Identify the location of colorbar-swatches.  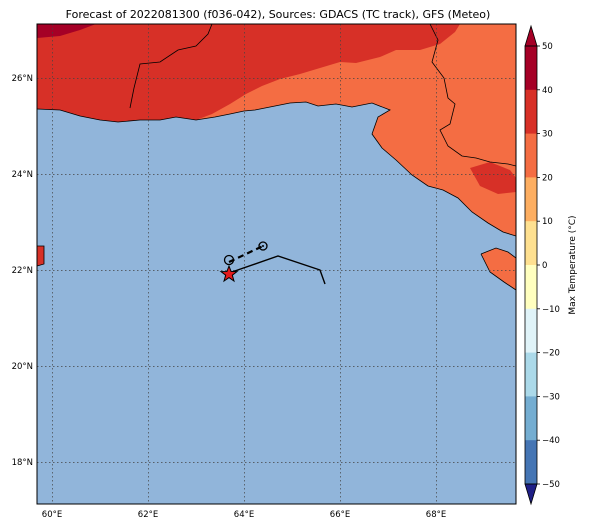
(531, 265).